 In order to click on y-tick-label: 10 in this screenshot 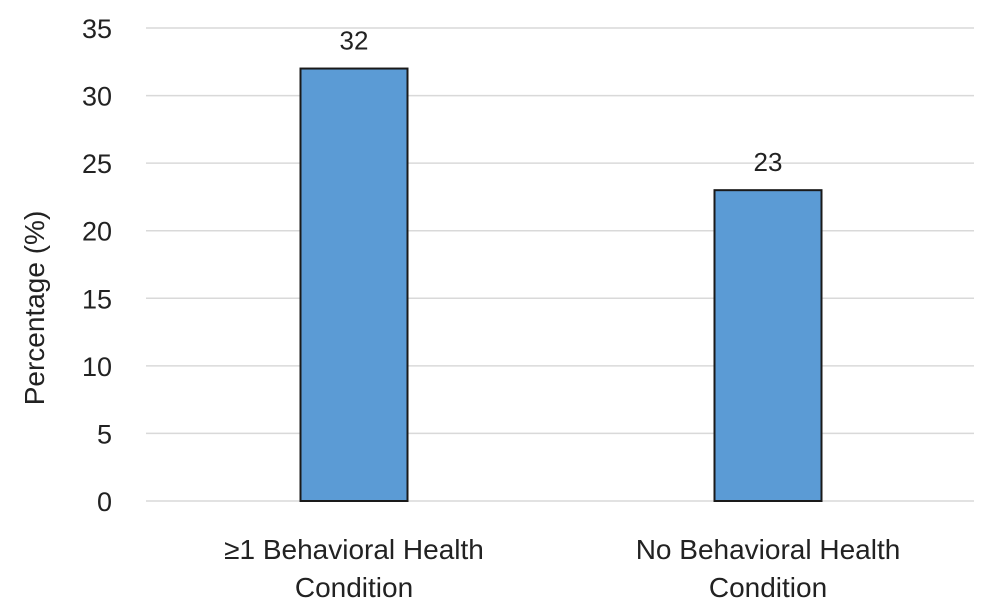, I will do `click(97, 367)`.